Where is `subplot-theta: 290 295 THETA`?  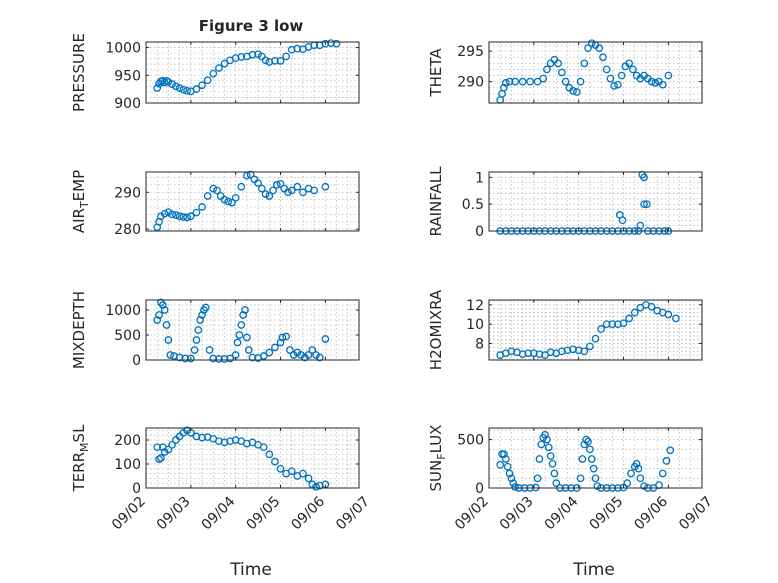 subplot-theta: 290 295 THETA is located at coordinates (565, 71).